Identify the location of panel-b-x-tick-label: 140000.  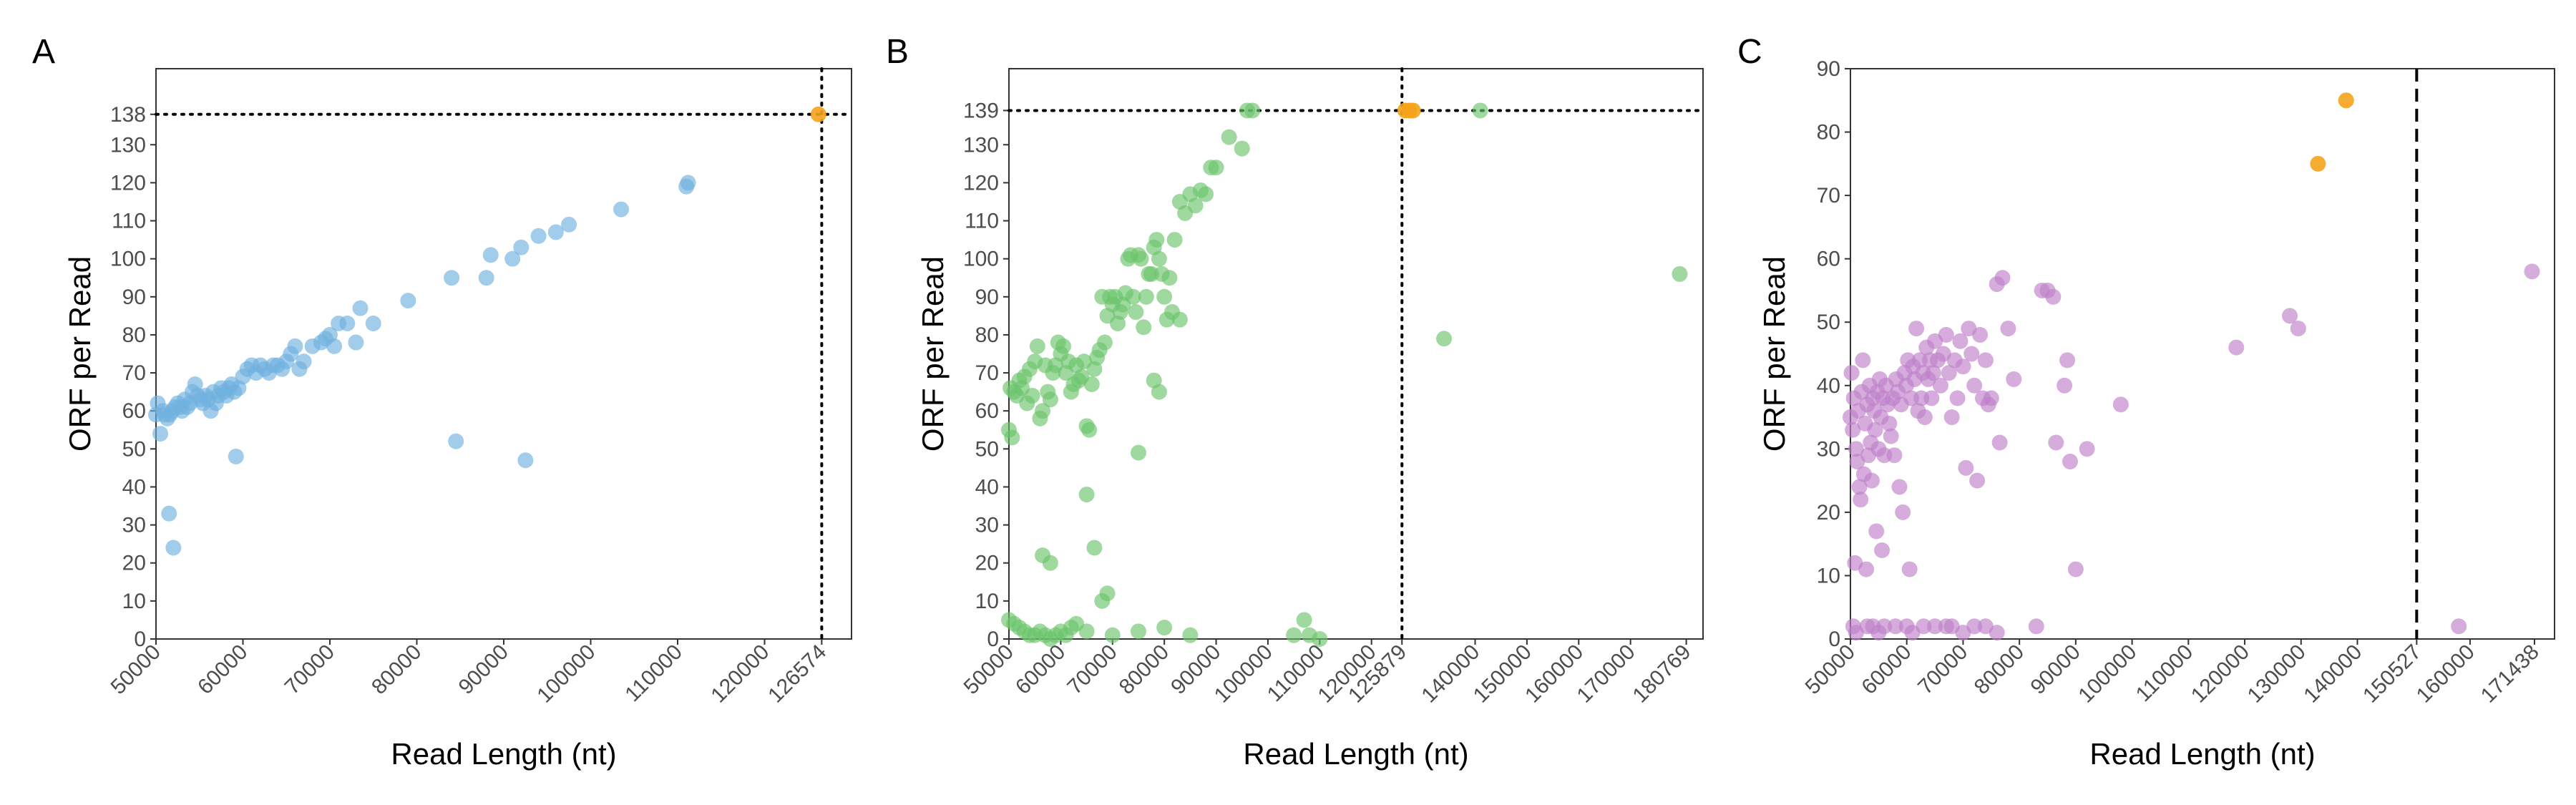
(1450, 674).